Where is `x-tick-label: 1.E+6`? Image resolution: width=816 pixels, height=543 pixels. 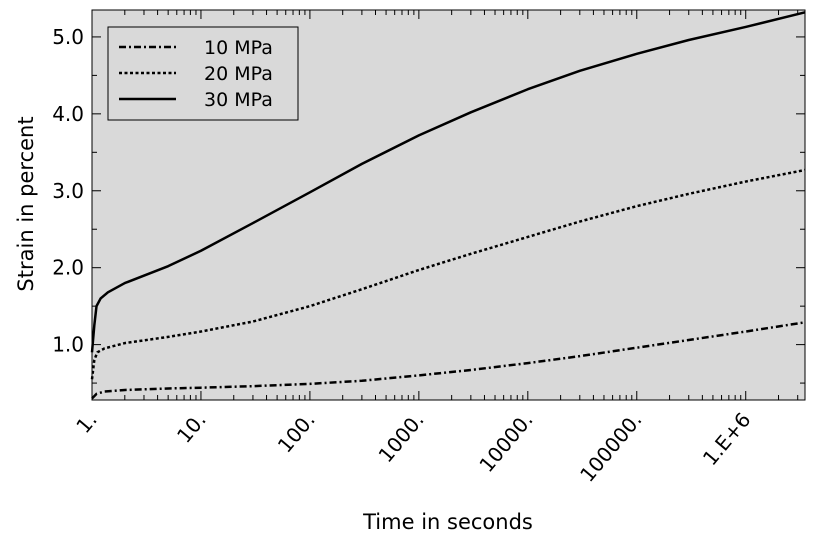 x-tick-label: 1.E+6 is located at coordinates (727, 439).